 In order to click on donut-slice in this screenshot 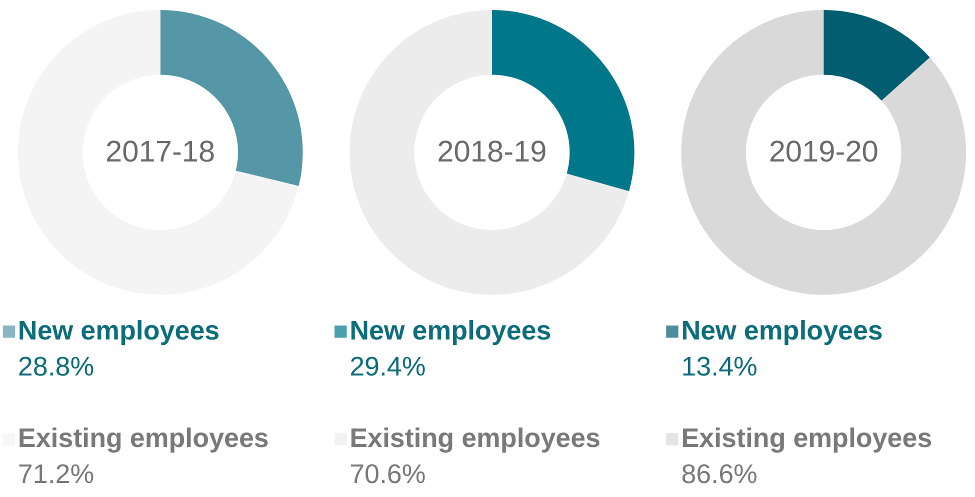, I will do `click(877, 55)`.